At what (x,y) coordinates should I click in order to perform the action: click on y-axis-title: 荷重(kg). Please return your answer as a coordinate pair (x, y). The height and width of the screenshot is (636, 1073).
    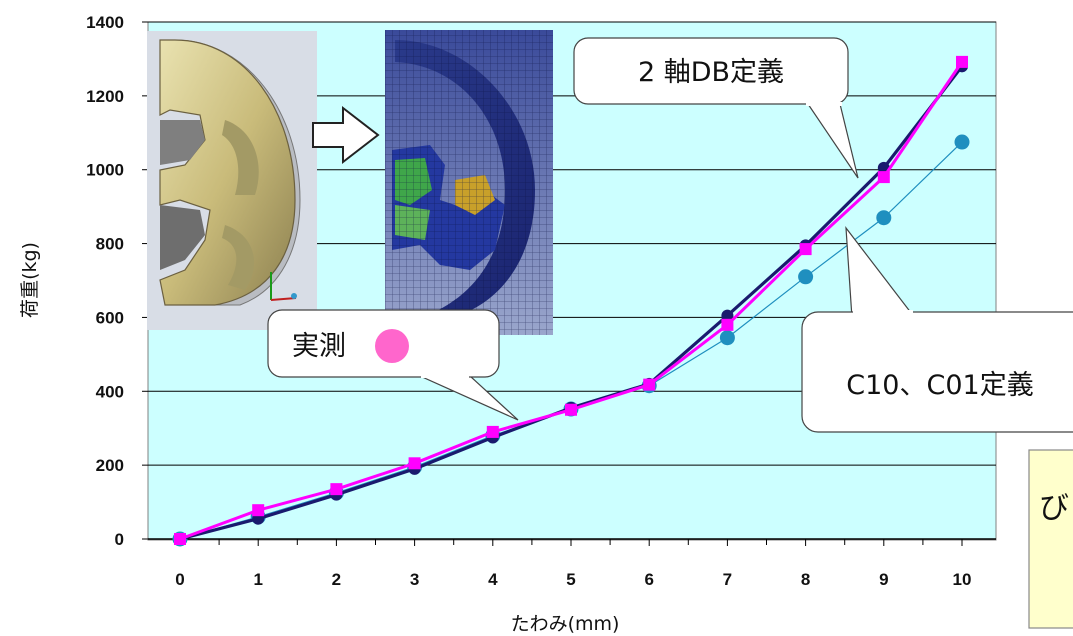
    Looking at the image, I should click on (30, 280).